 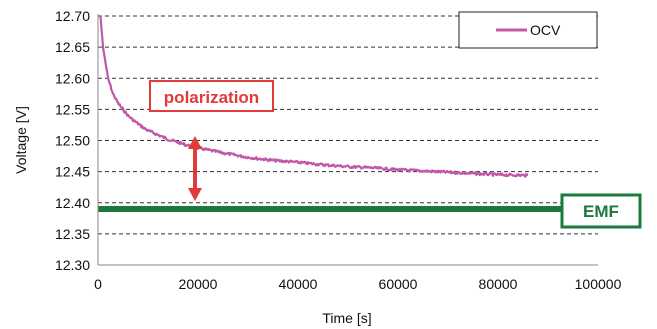 What do you see at coordinates (72, 172) in the screenshot?
I see `y-tick-label: 12.45` at bounding box center [72, 172].